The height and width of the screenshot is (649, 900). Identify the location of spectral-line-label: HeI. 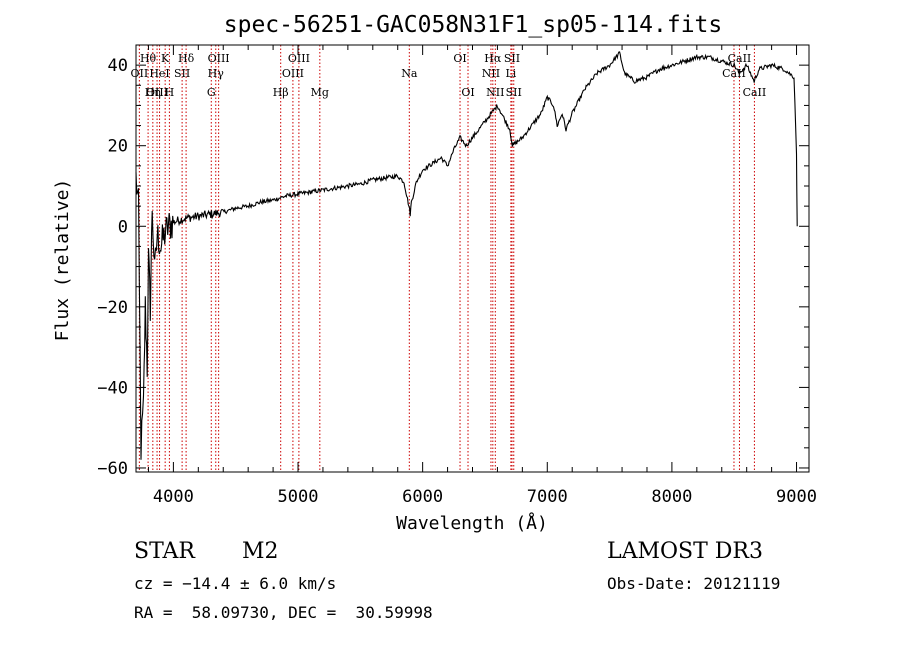
(159, 73).